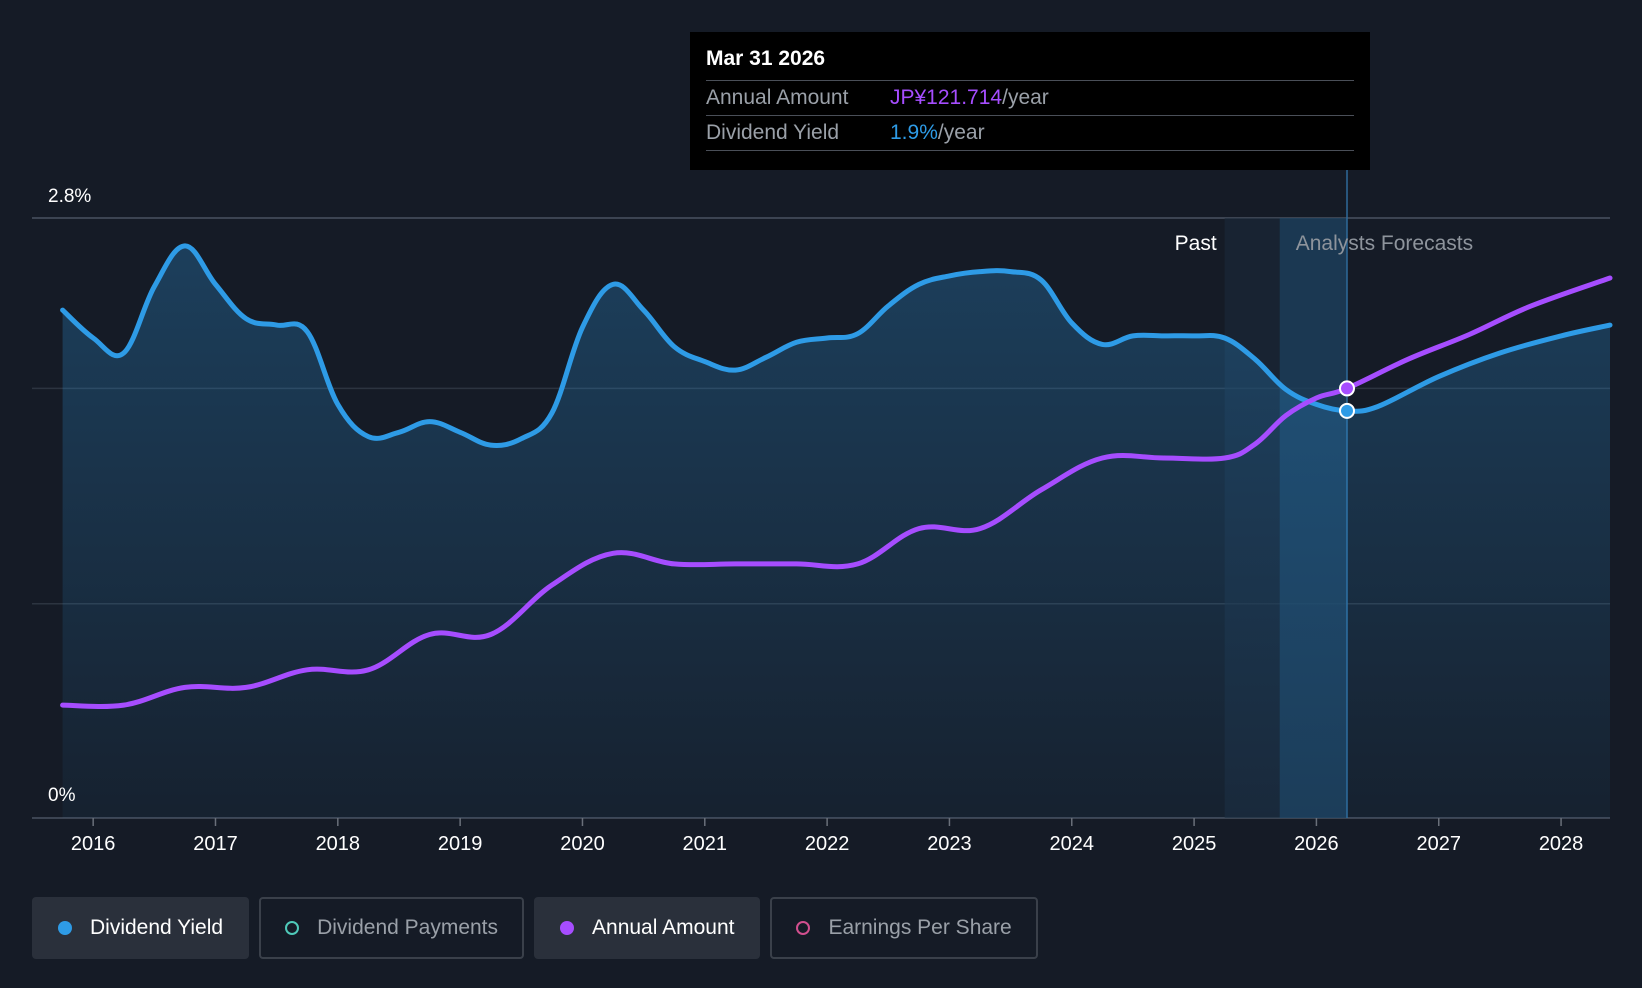  Describe the element at coordinates (705, 844) in the screenshot. I see `x-tick-label: 2021` at that location.